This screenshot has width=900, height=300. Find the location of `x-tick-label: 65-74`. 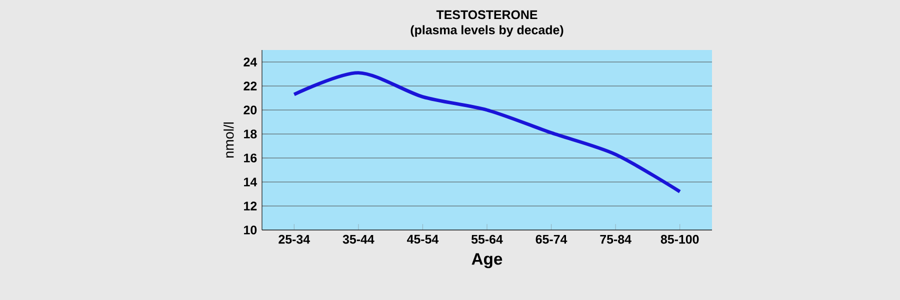

x-tick-label: 65-74 is located at coordinates (552, 239).